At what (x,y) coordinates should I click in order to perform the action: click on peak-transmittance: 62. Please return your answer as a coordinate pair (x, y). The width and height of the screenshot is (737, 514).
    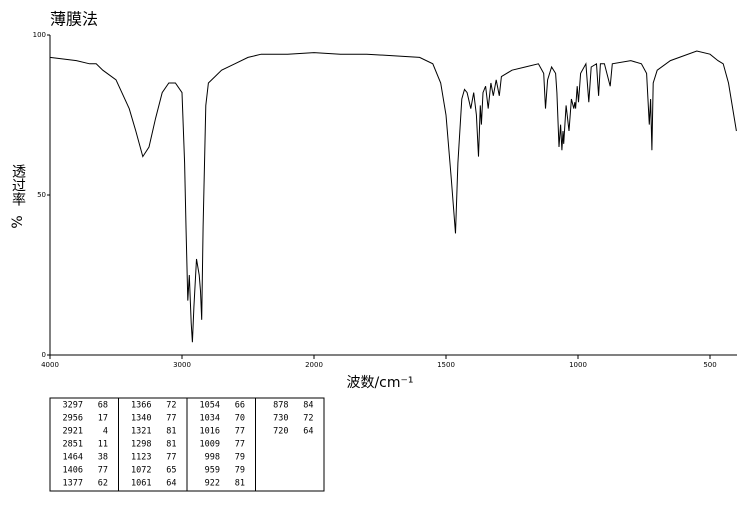
    Looking at the image, I should click on (103, 484).